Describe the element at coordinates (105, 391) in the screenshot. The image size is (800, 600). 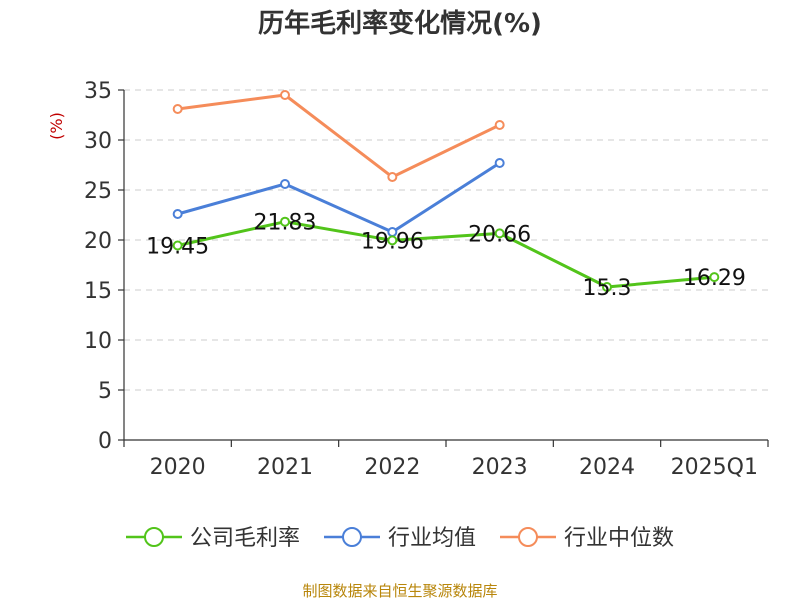
I see `y-tick-label: 5` at that location.